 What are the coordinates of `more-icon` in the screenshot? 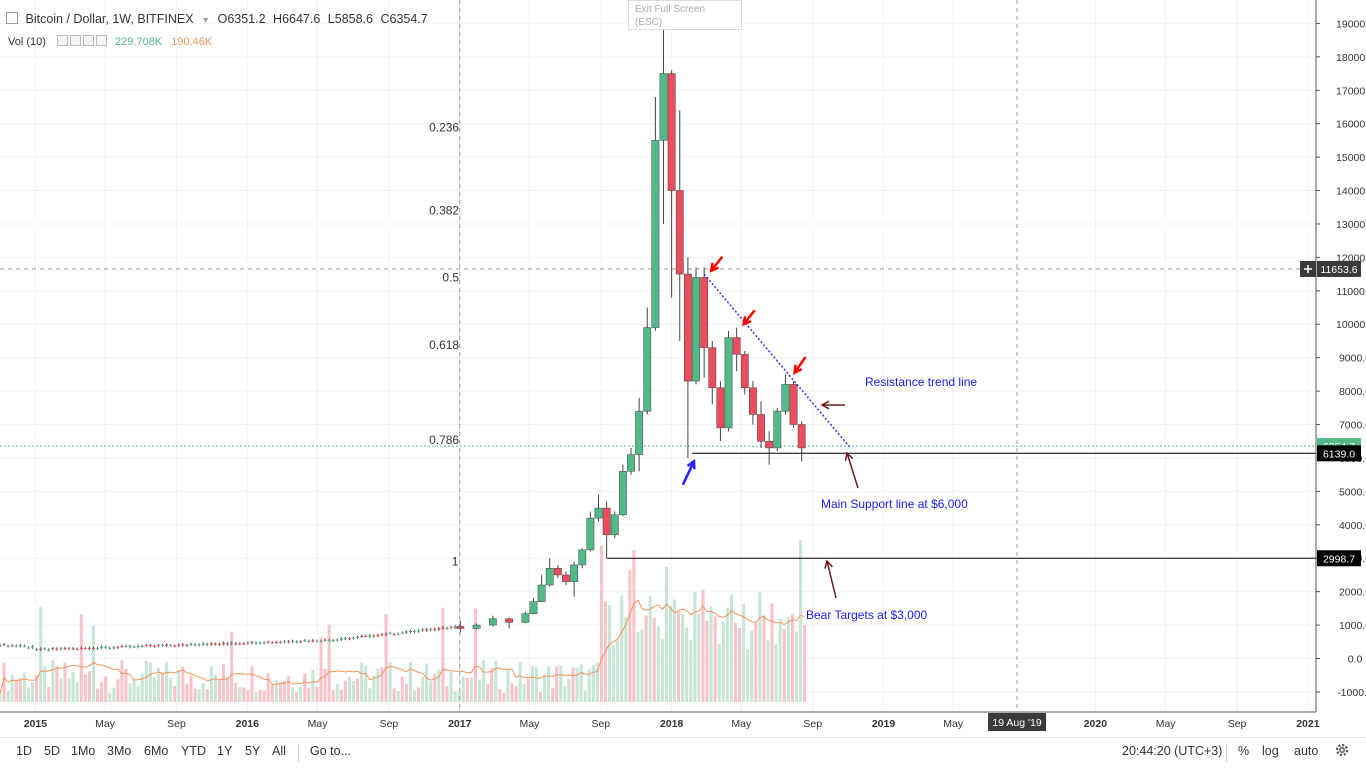 It's located at (101, 40).